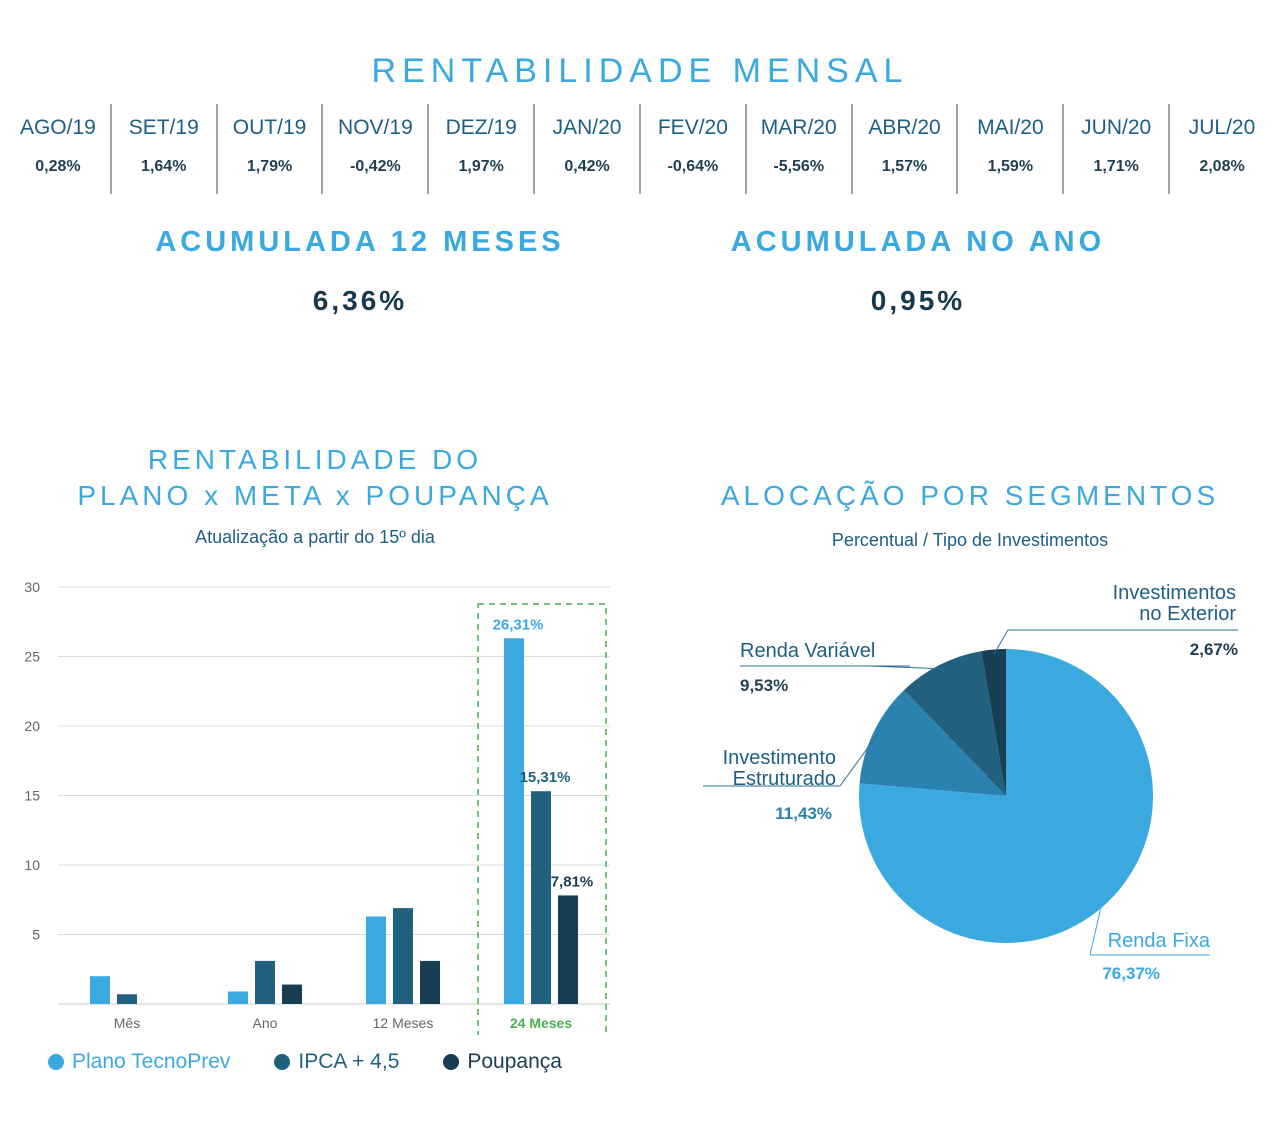 Image resolution: width=1280 pixels, height=1133 pixels. Describe the element at coordinates (784, 779) in the screenshot. I see `slice-label: Estruturado` at that location.